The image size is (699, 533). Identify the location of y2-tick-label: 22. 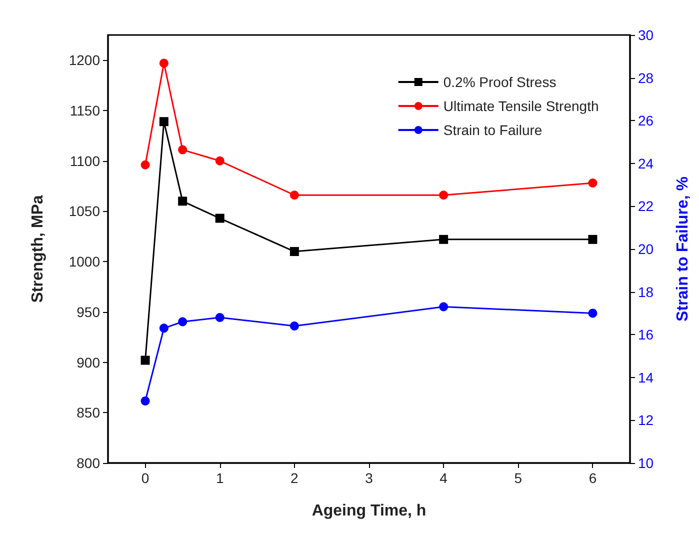
(646, 206).